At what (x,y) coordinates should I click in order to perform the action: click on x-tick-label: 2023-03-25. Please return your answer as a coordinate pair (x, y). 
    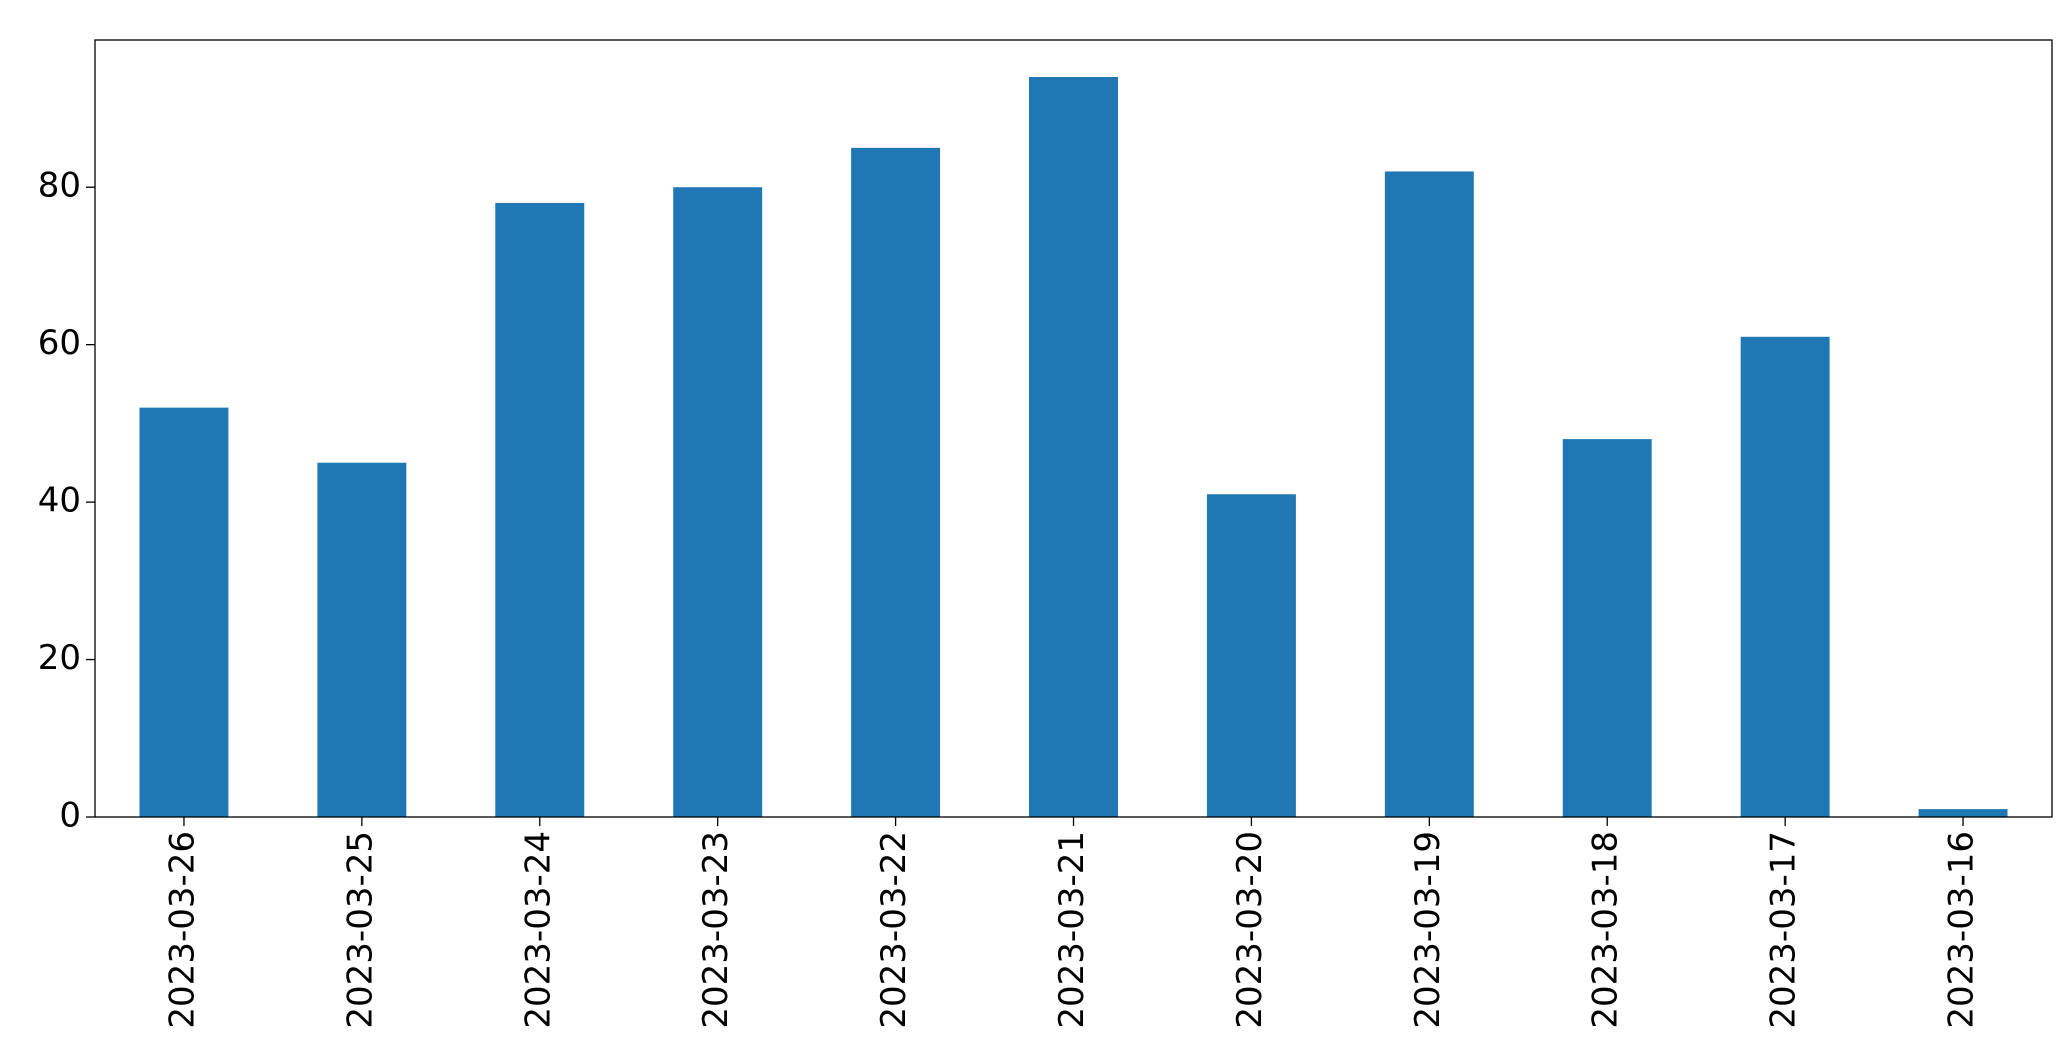
    Looking at the image, I should click on (360, 930).